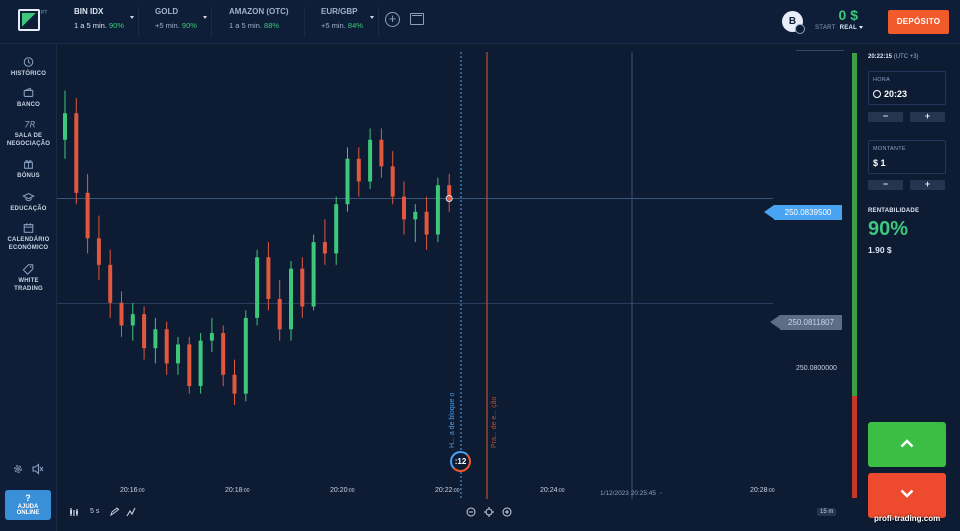  Describe the element at coordinates (907, 444) in the screenshot. I see `call-up-button` at that location.